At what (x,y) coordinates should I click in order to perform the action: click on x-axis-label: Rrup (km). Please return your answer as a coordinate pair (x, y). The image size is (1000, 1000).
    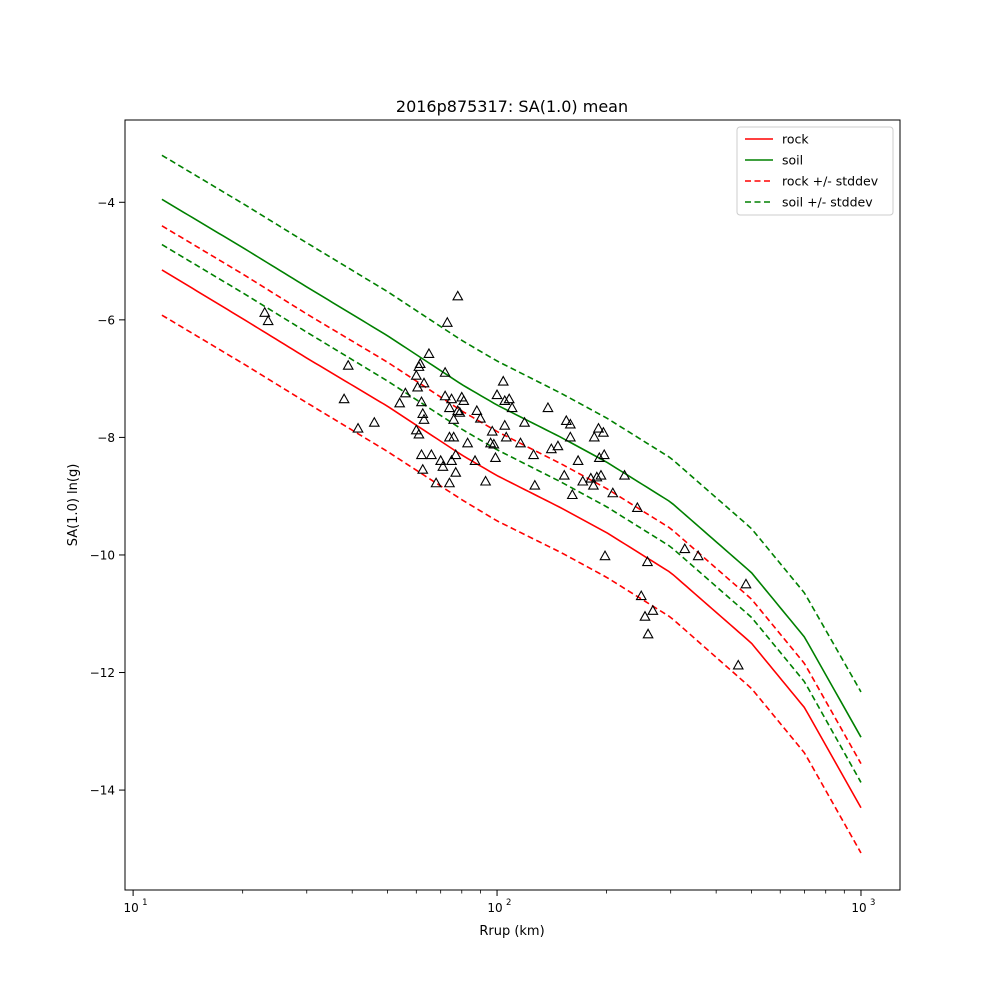
    Looking at the image, I should click on (511, 931).